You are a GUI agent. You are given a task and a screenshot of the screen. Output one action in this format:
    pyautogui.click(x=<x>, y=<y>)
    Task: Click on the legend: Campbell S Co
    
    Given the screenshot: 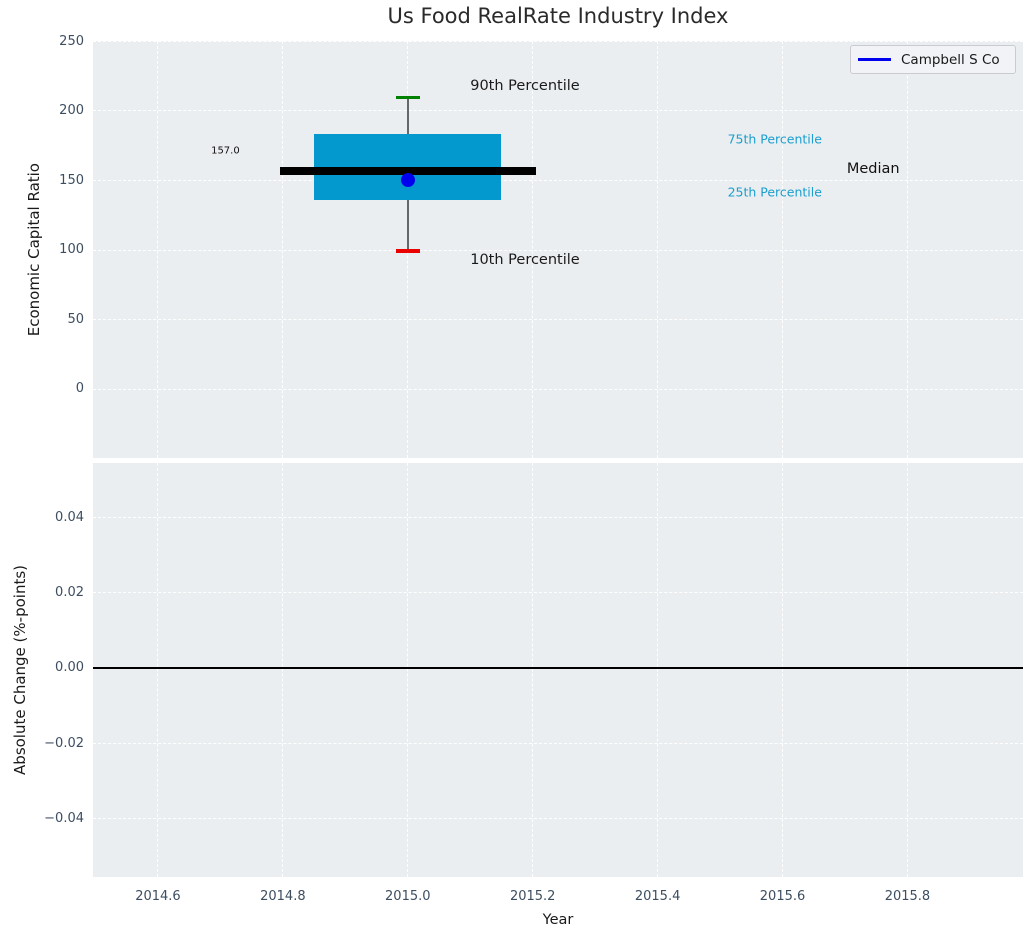 What is the action you would take?
    pyautogui.click(x=933, y=59)
    